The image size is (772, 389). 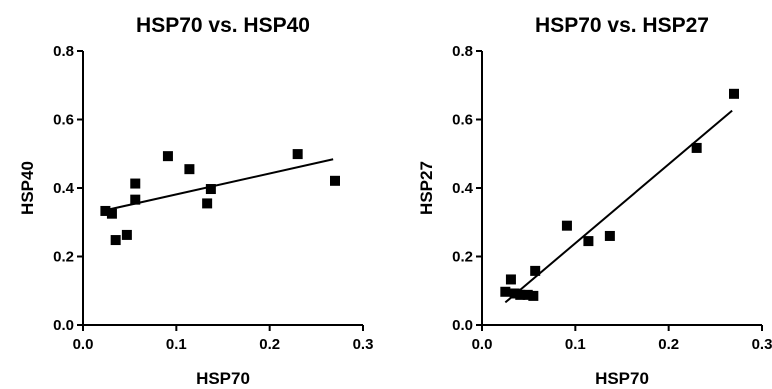 What do you see at coordinates (27, 188) in the screenshot?
I see `y-axis-label: HSP40` at bounding box center [27, 188].